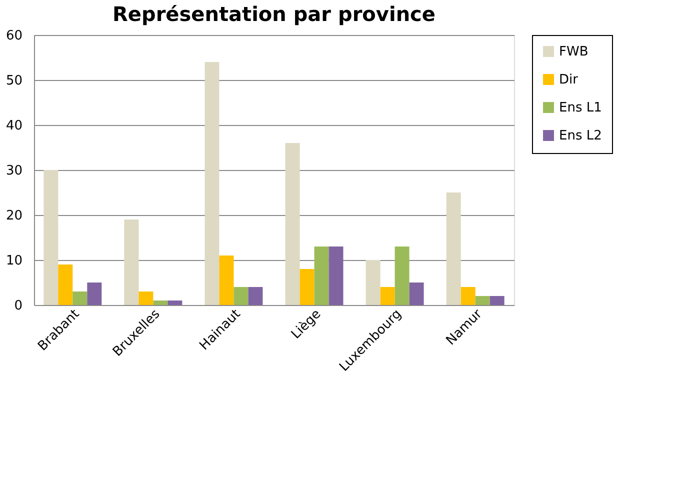 The image size is (696, 488). Describe the element at coordinates (14, 126) in the screenshot. I see `y-tick-label: 40` at that location.